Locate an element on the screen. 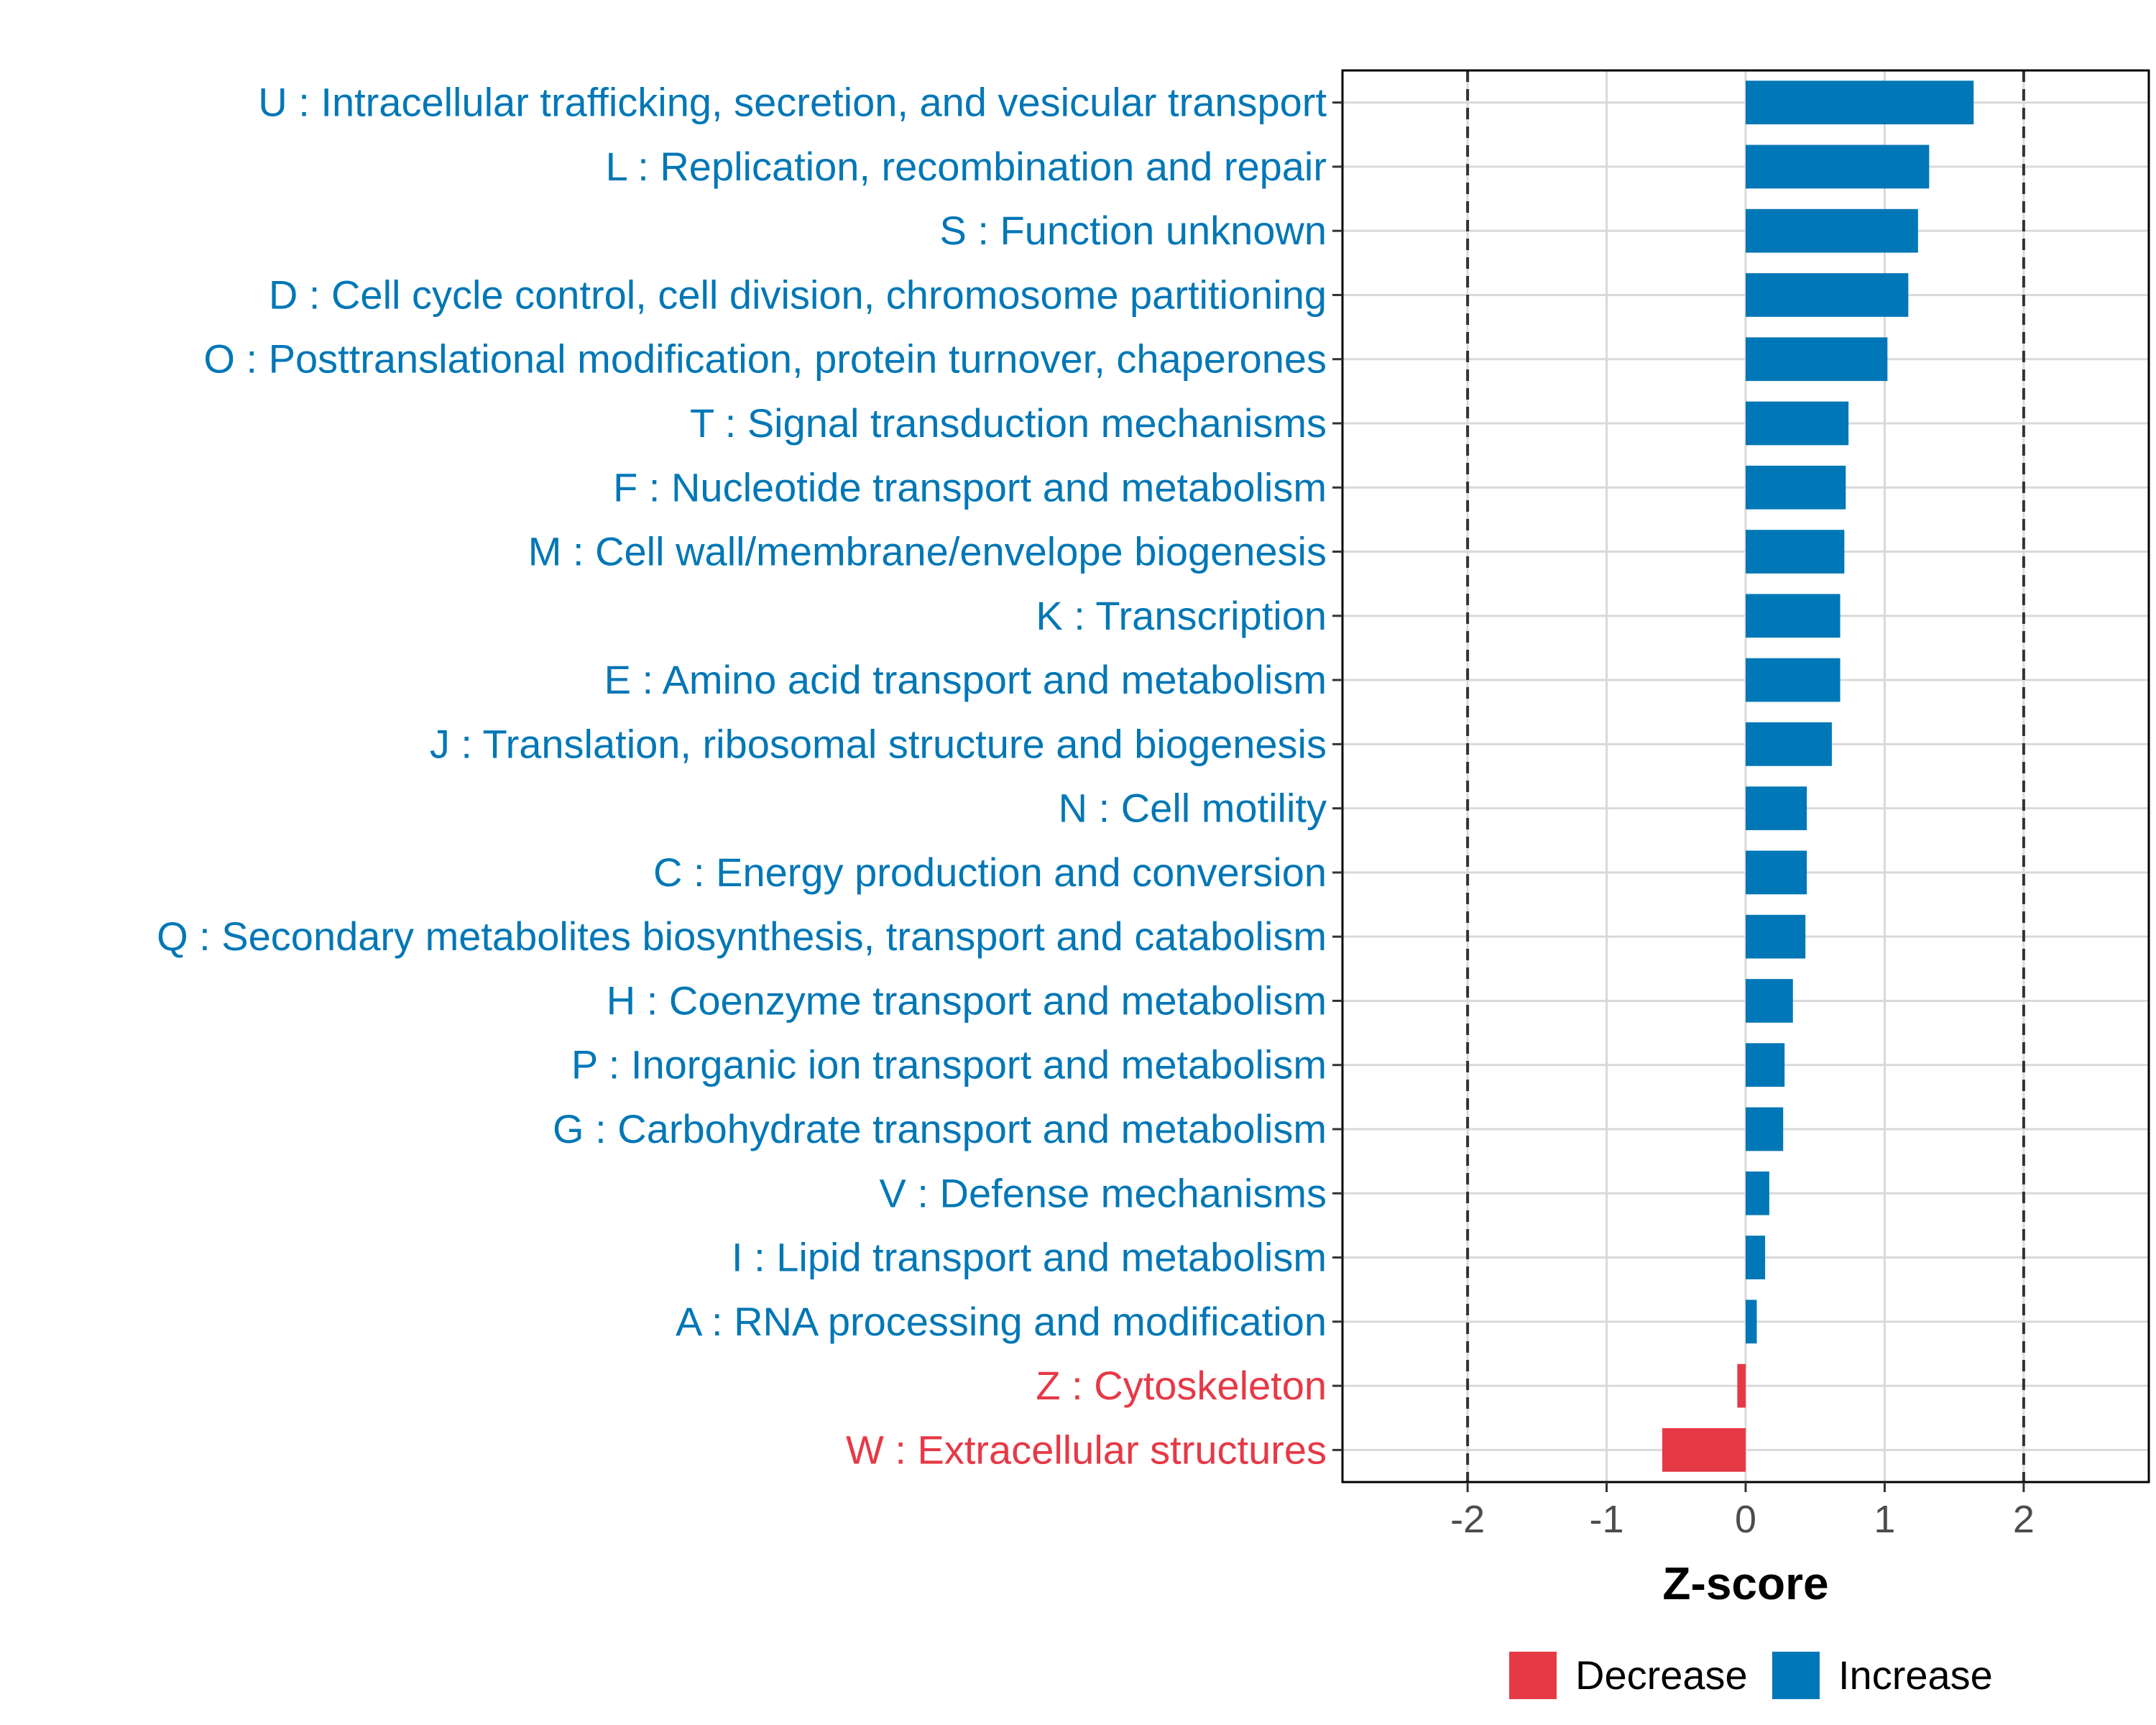 This screenshot has height=1725, width=2156. category-label: W : Extracellular structures is located at coordinates (1086, 1449).